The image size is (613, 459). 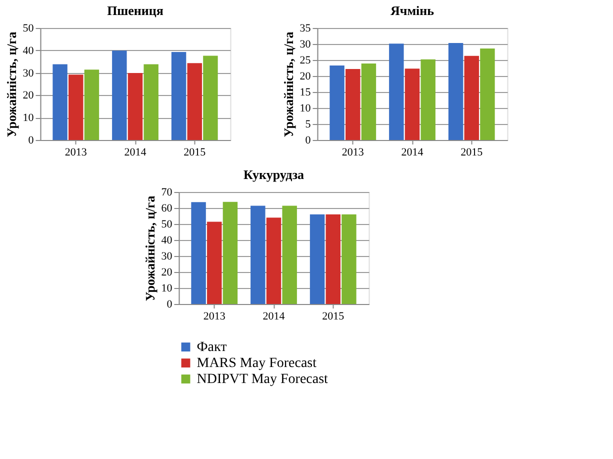 What do you see at coordinates (256, 363) in the screenshot?
I see `legend-label: MARS May Forecast` at bounding box center [256, 363].